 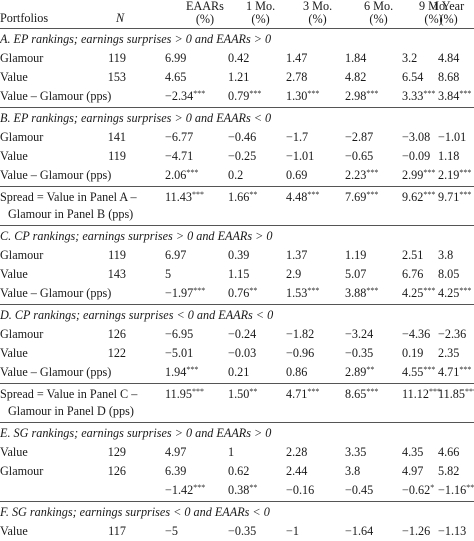 I want to click on cell-value: −1.16, so click(x=452, y=490).